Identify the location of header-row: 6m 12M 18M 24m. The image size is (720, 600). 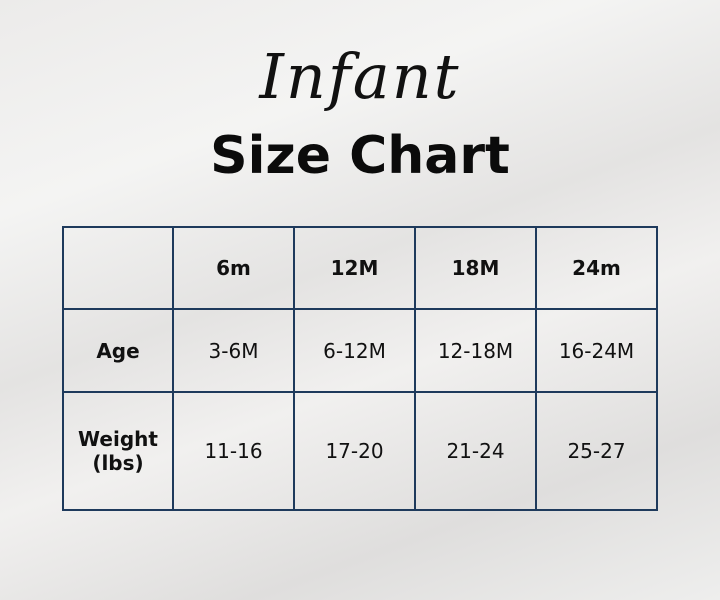
(360, 268).